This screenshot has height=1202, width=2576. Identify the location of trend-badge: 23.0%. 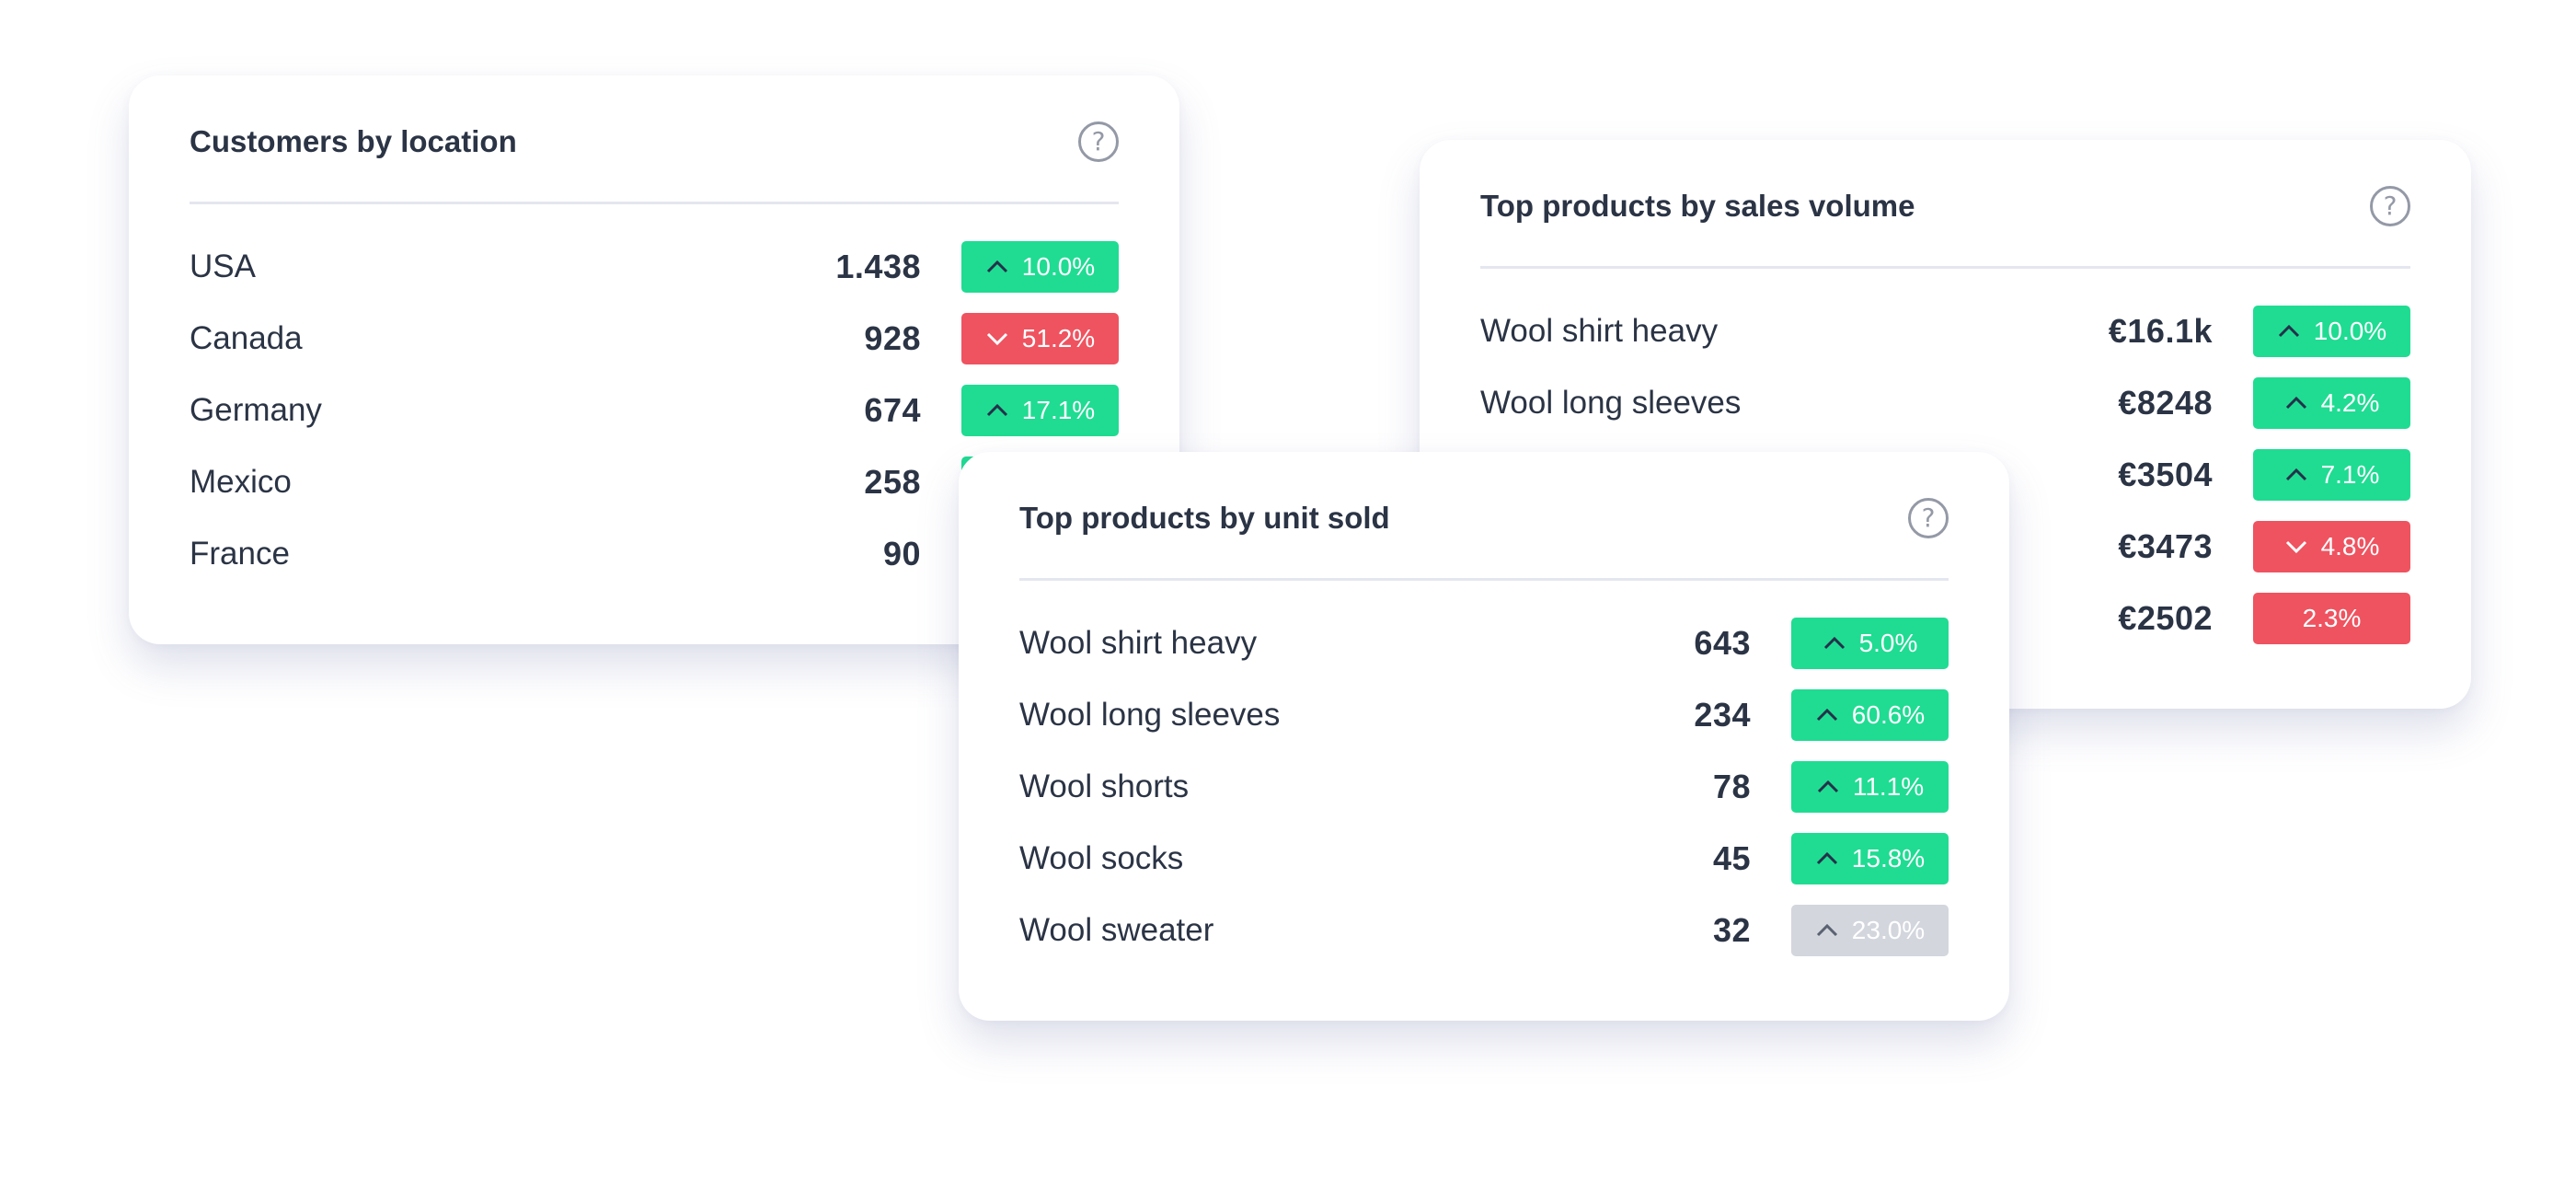
(1870, 930).